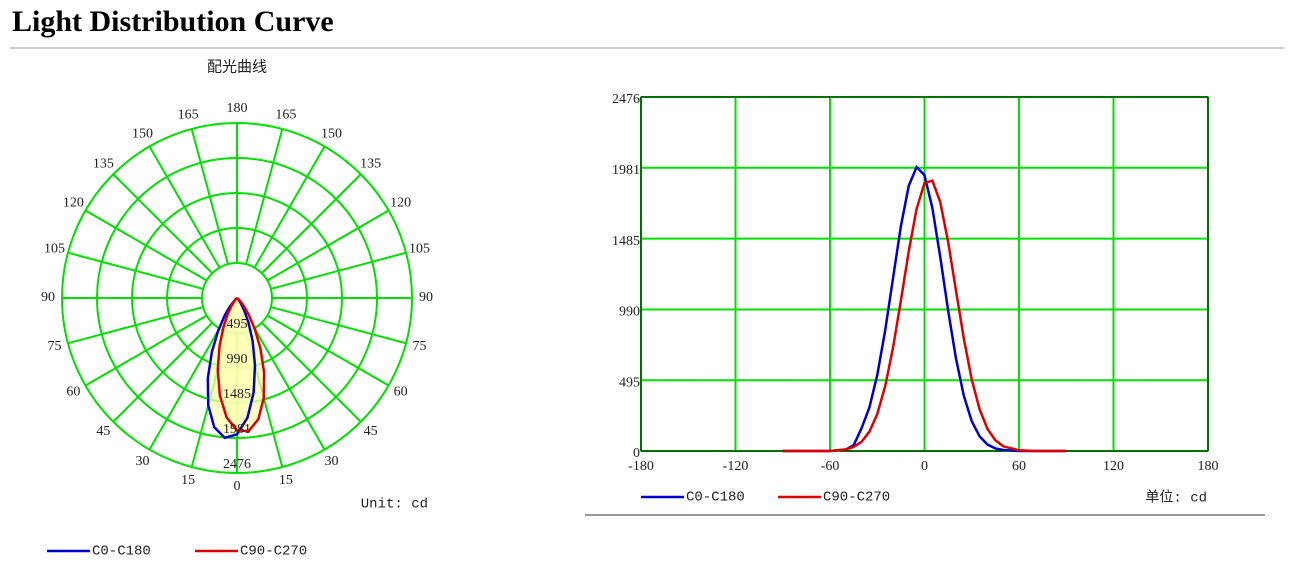 The width and height of the screenshot is (1289, 575). What do you see at coordinates (636, 453) in the screenshot?
I see `y-tick-label: 0` at bounding box center [636, 453].